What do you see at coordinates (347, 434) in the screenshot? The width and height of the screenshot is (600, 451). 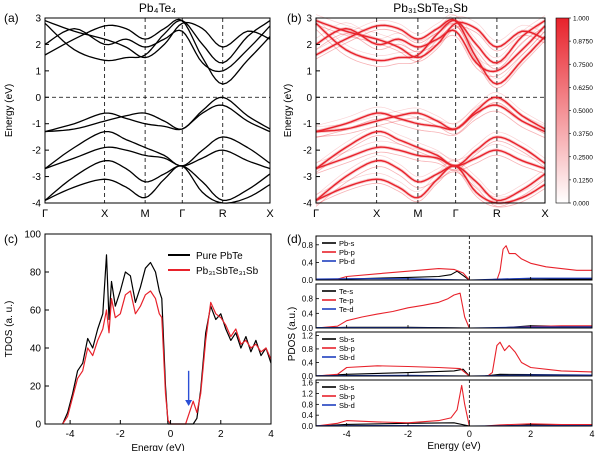 I see `x-tick-label: -4` at bounding box center [347, 434].